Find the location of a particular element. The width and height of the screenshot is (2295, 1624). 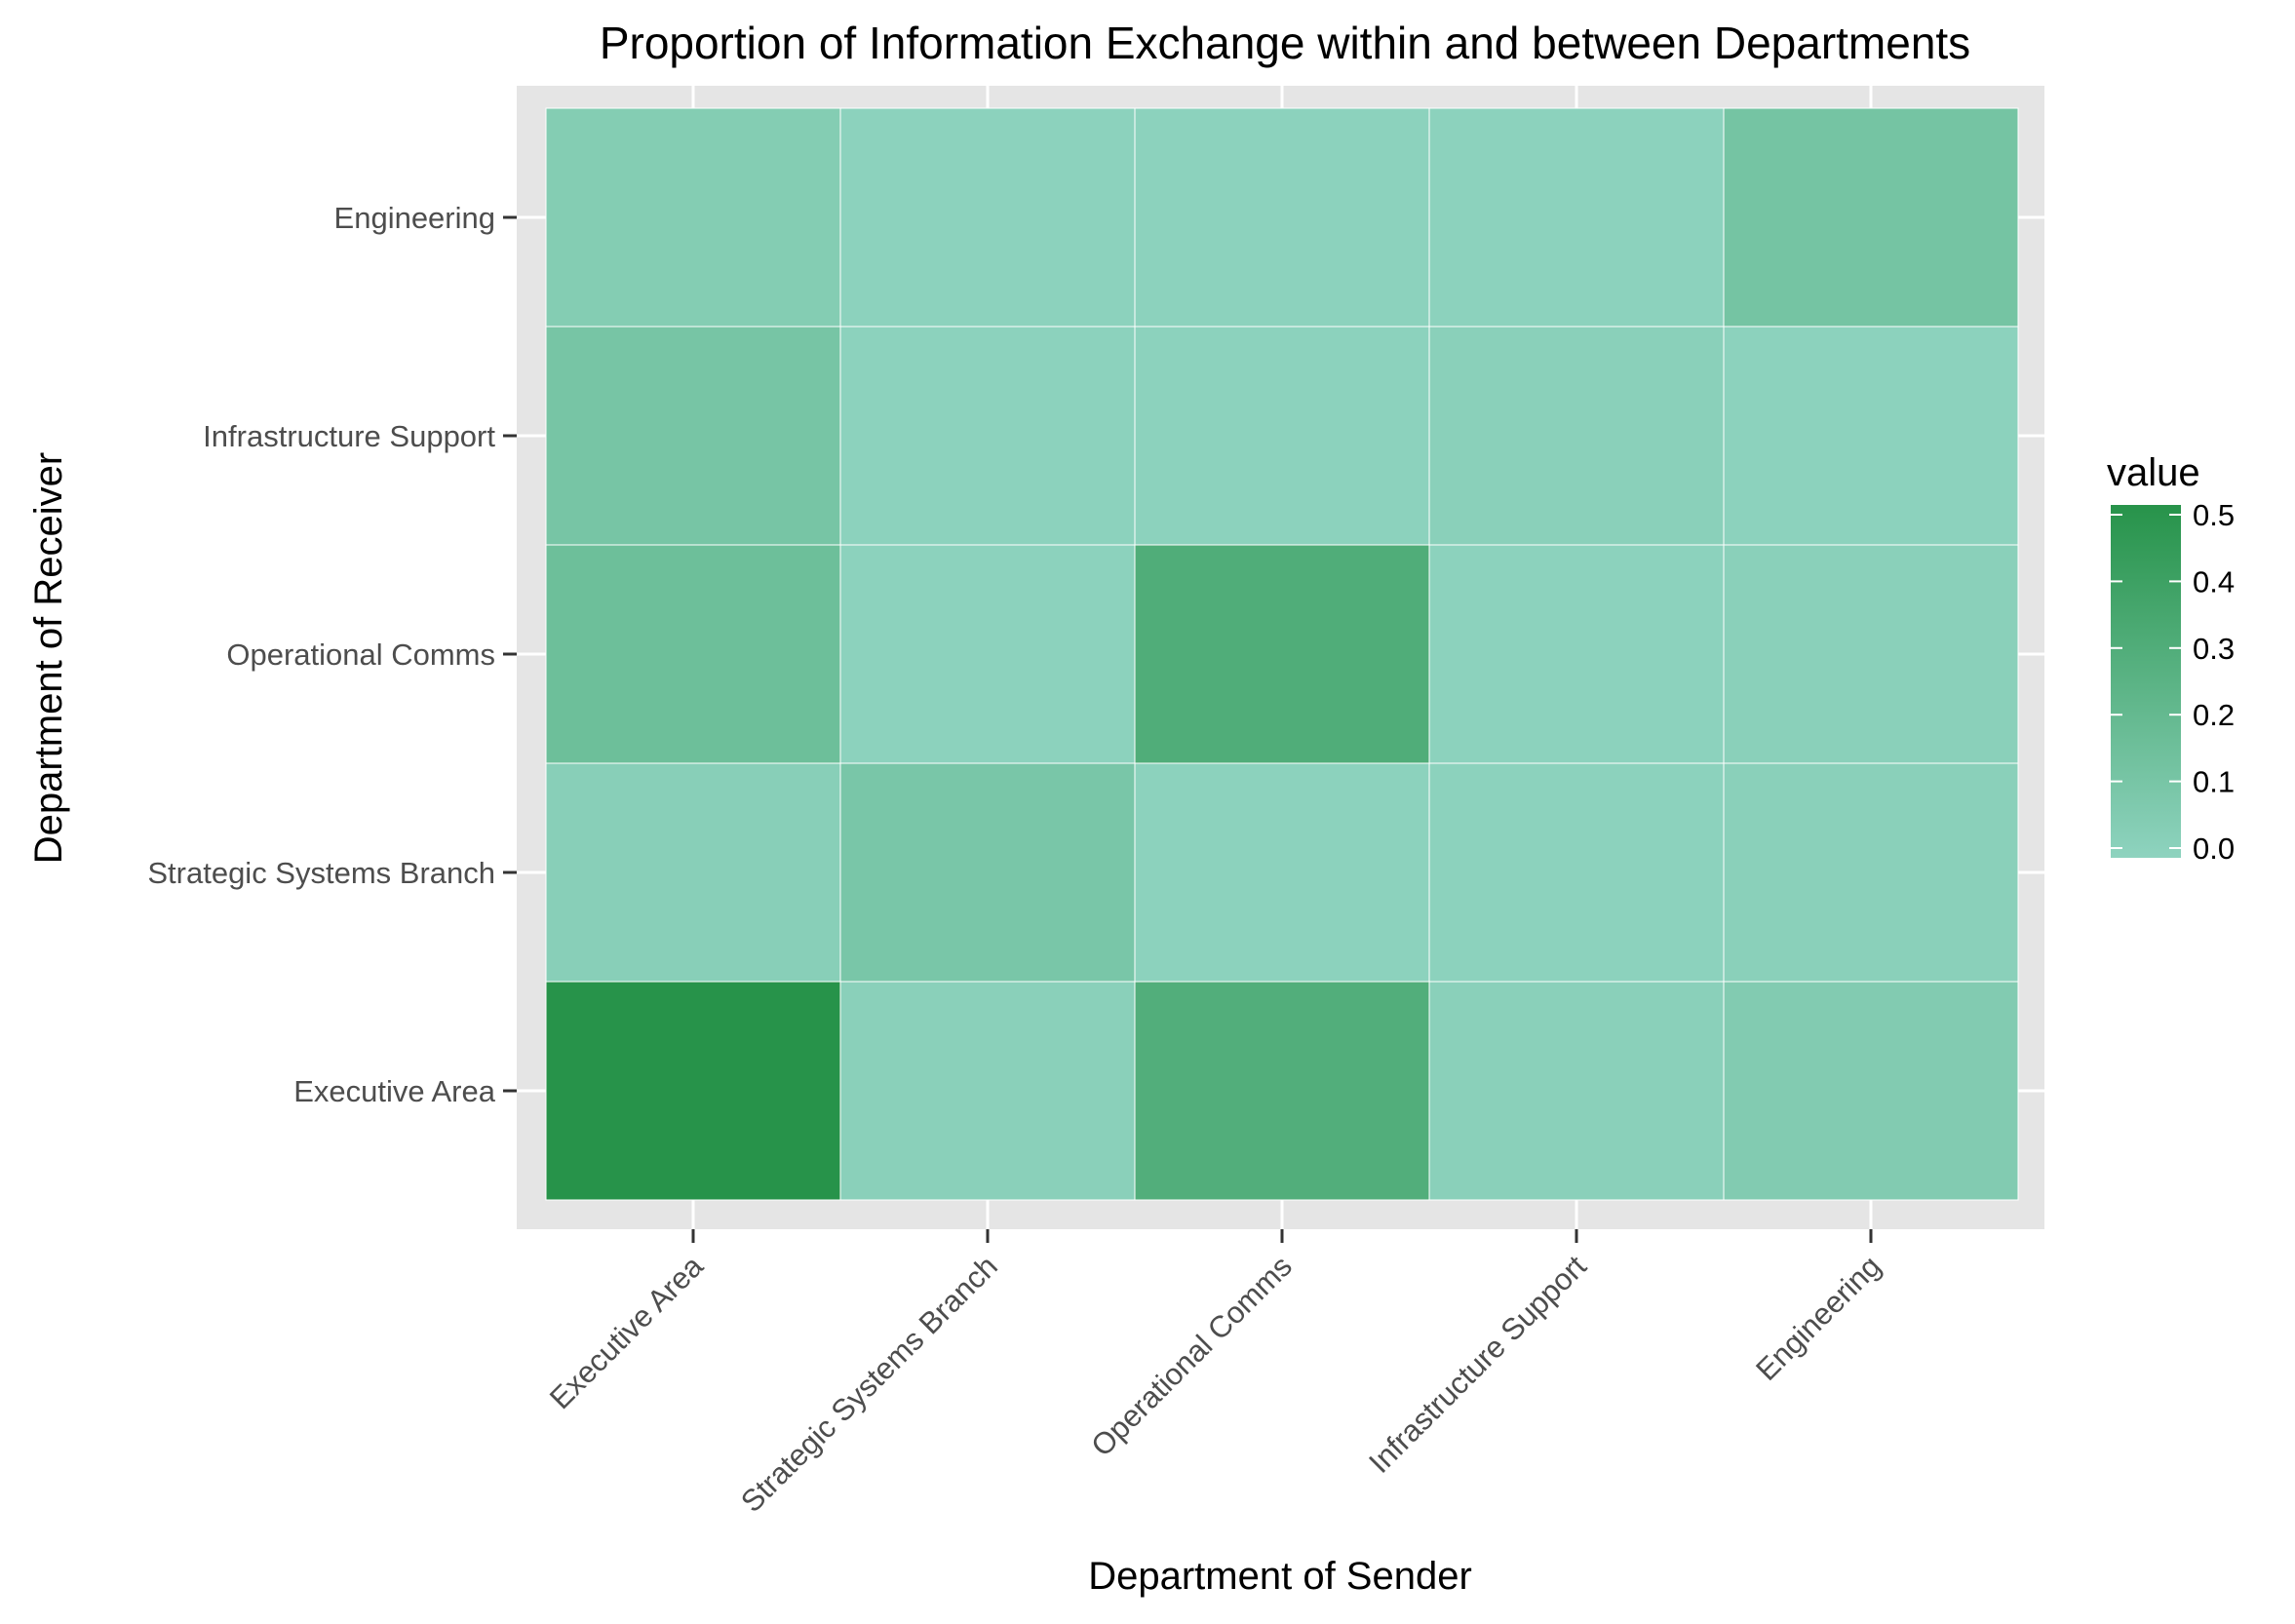

x-axis-title: Department of Sender is located at coordinates (1280, 1577).